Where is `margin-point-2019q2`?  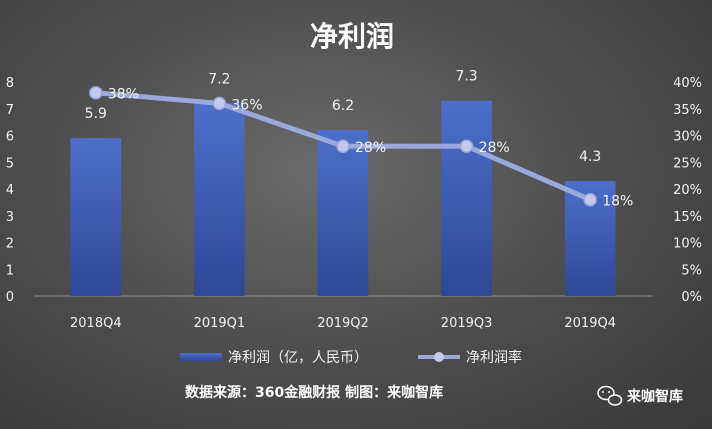 margin-point-2019q2 is located at coordinates (343, 146).